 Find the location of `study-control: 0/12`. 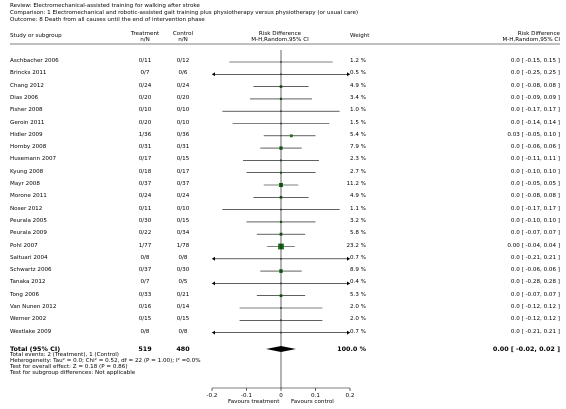

study-control: 0/12 is located at coordinates (183, 61).